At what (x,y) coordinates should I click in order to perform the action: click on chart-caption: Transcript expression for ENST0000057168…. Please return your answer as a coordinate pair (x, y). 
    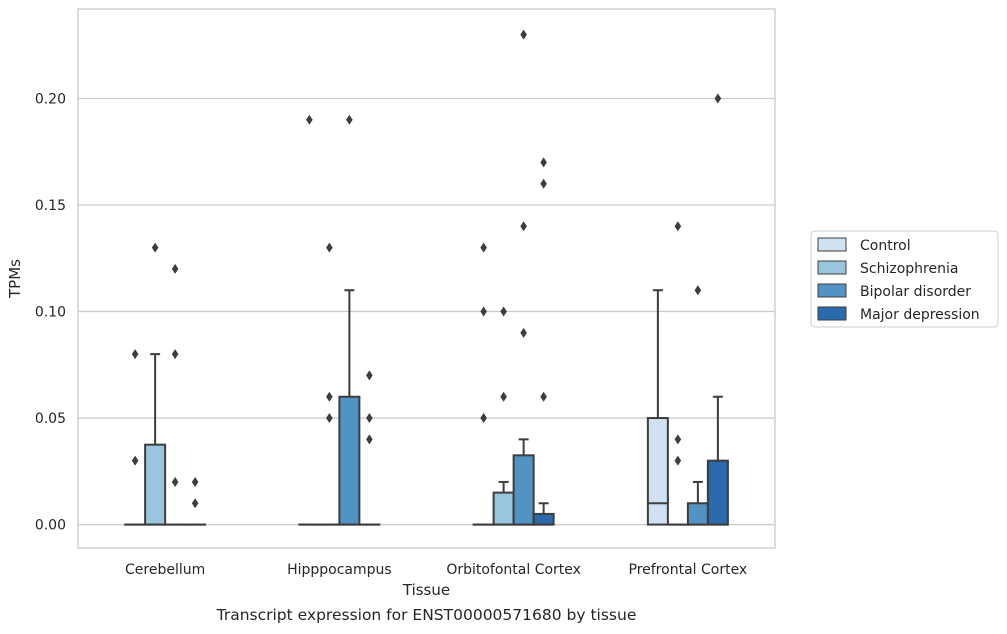
    Looking at the image, I should click on (426, 615).